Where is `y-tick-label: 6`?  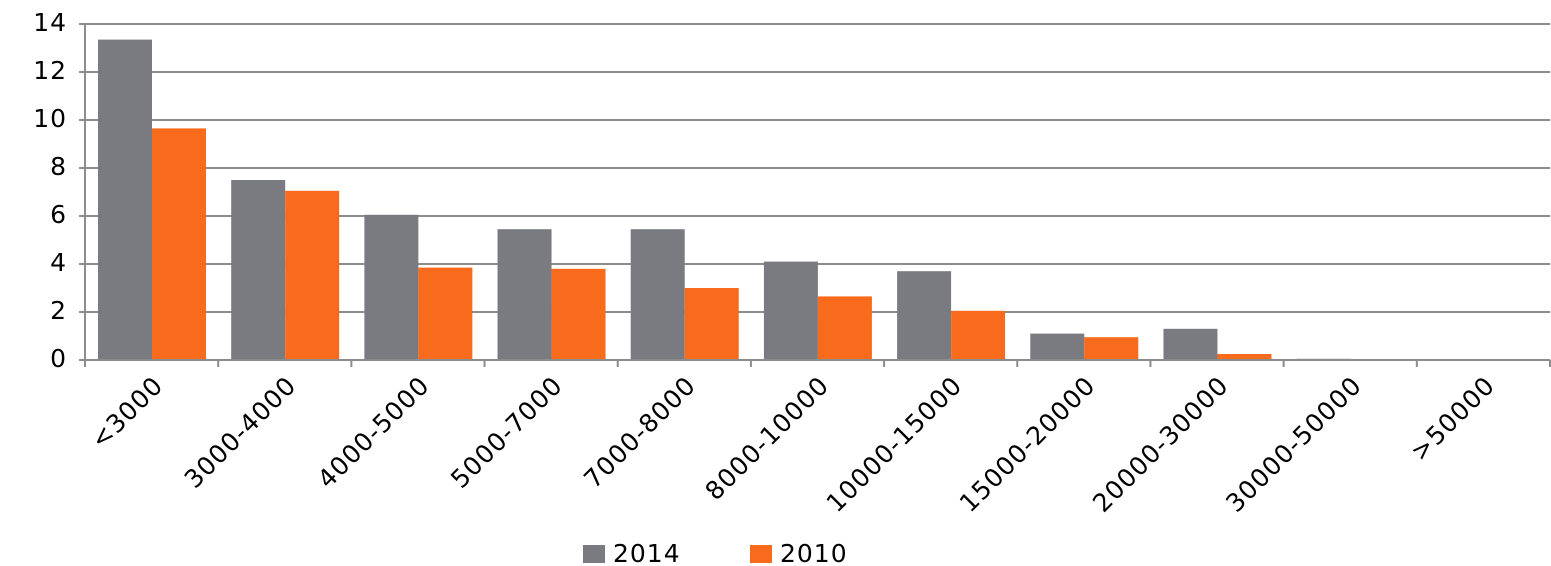
y-tick-label: 6 is located at coordinates (58, 214).